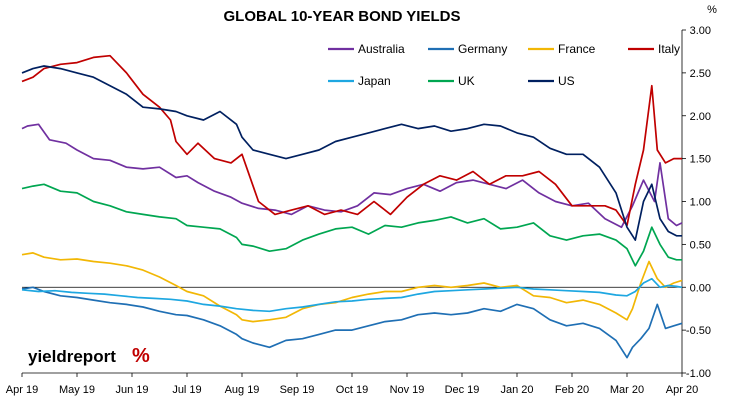 Image resolution: width=731 pixels, height=400 pixels. I want to click on y-tick-label: 2.00, so click(700, 117).